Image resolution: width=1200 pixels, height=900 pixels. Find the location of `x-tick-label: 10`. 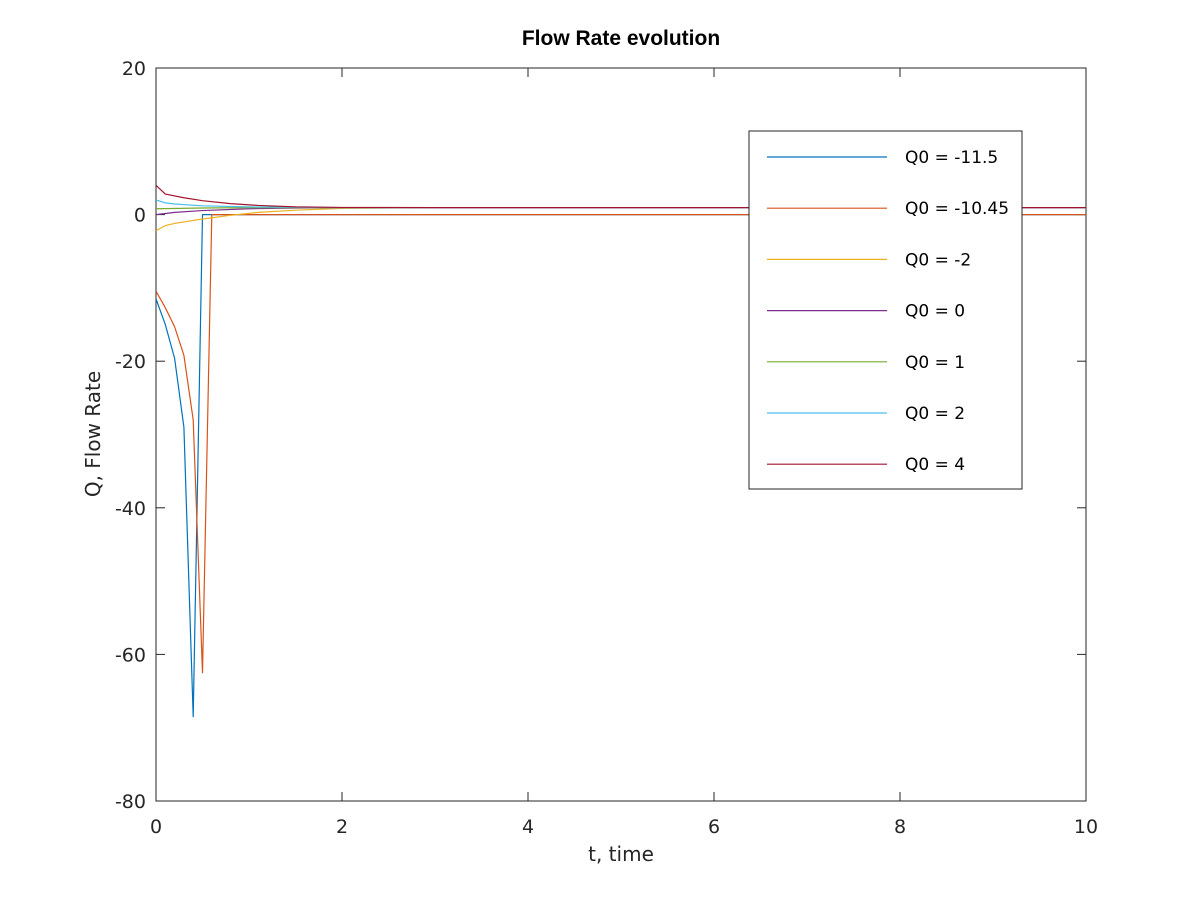

x-tick-label: 10 is located at coordinates (1086, 827).